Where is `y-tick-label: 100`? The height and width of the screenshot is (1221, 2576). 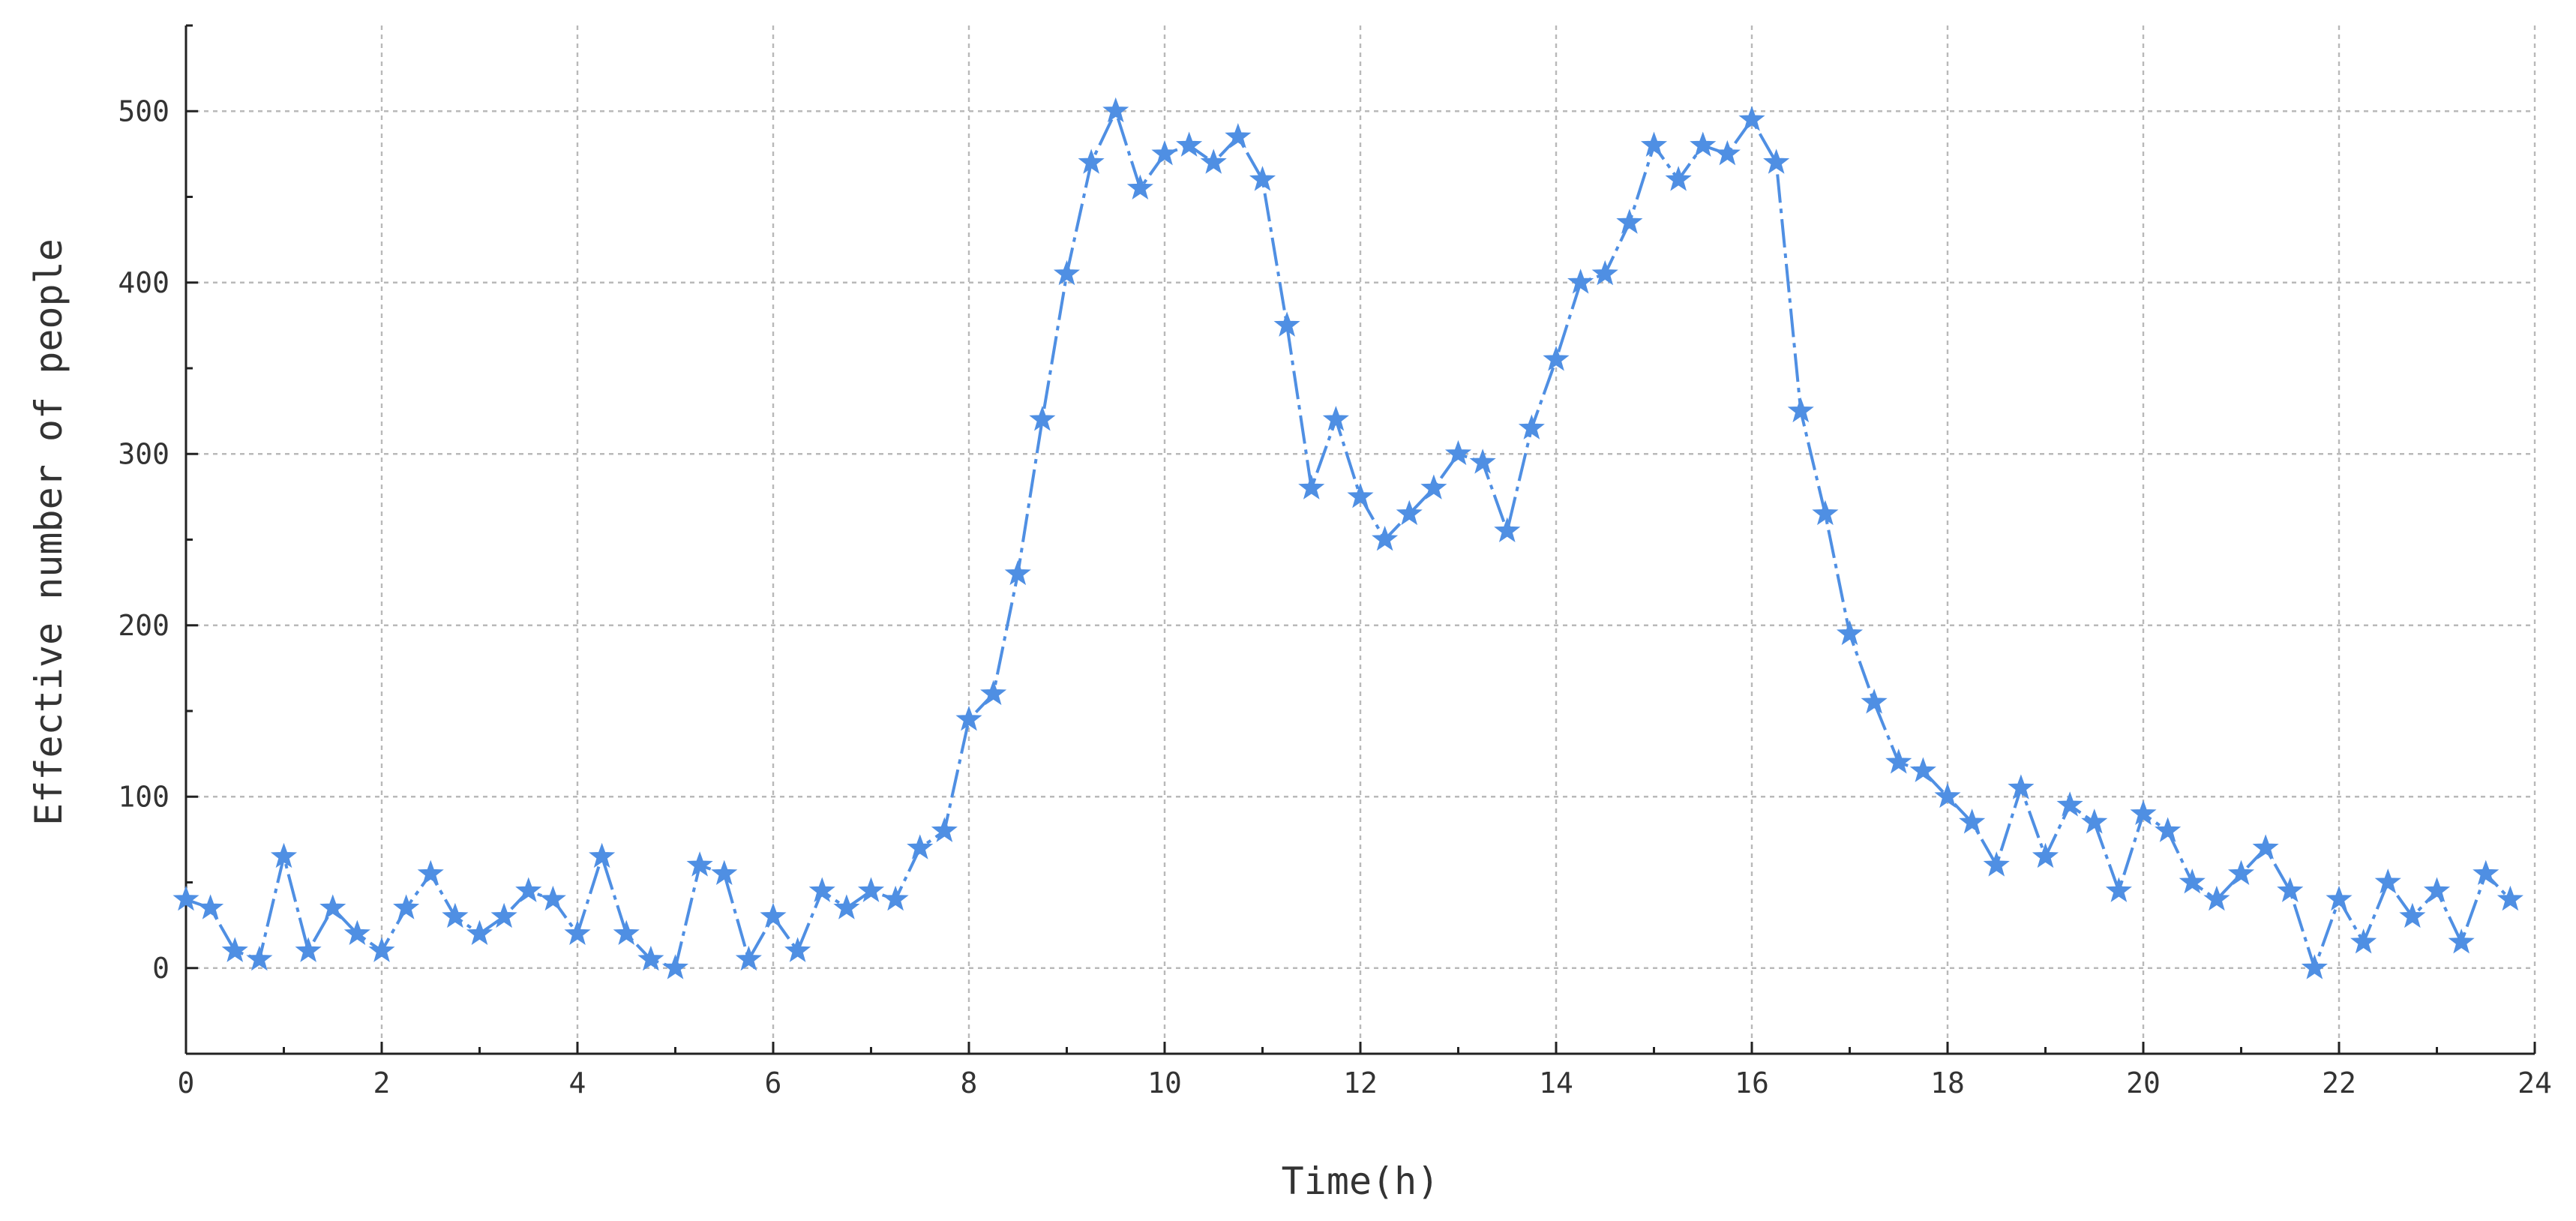
y-tick-label: 100 is located at coordinates (144, 796).